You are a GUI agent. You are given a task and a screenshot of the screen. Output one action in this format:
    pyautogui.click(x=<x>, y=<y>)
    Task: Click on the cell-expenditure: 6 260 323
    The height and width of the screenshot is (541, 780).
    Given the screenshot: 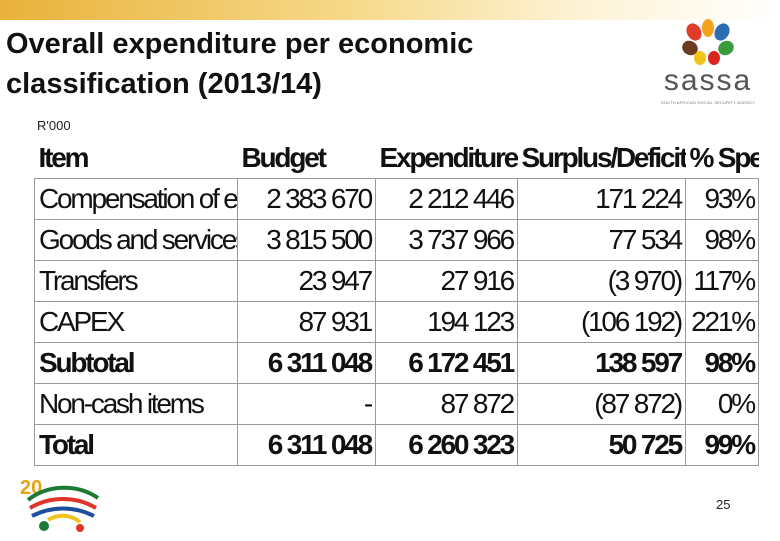 What is the action you would take?
    pyautogui.click(x=446, y=445)
    